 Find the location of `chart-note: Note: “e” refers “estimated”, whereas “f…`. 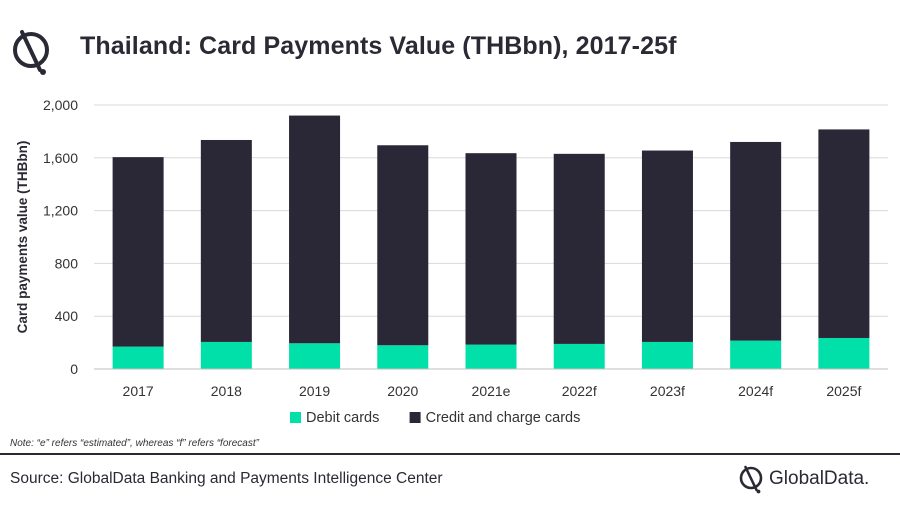

chart-note: Note: “e” refers “estimated”, whereas “f… is located at coordinates (134, 443).